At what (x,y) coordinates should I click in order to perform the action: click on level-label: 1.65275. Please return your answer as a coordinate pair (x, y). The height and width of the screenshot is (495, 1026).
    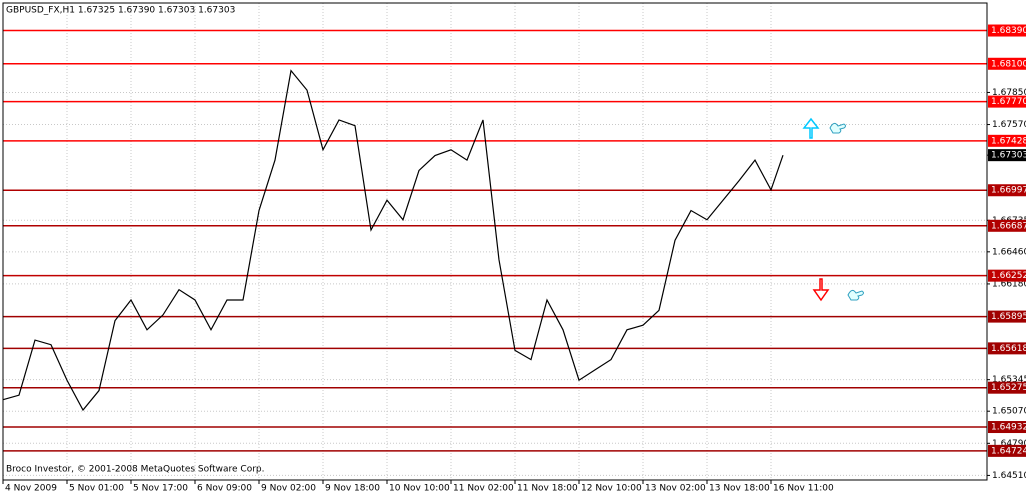
    Looking at the image, I should click on (1008, 388).